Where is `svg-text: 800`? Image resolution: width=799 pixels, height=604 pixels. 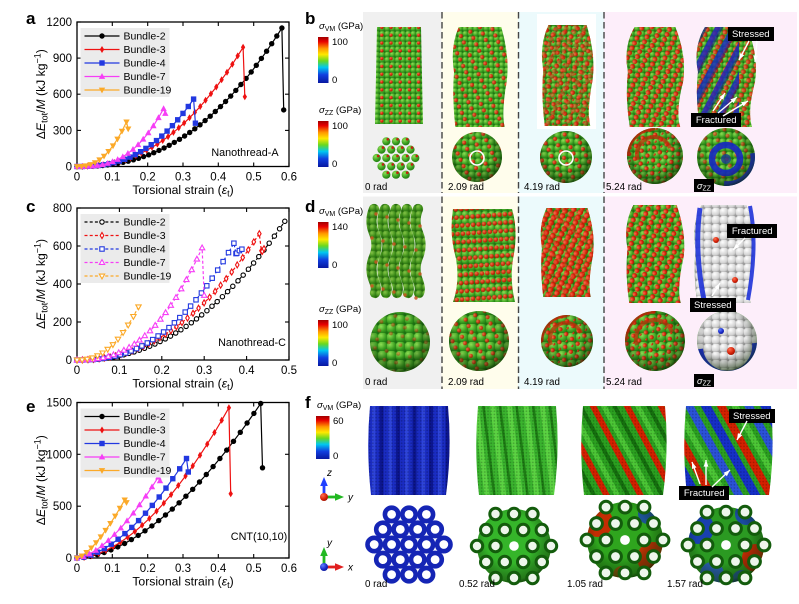
svg-text: 800 is located at coordinates (62, 209).